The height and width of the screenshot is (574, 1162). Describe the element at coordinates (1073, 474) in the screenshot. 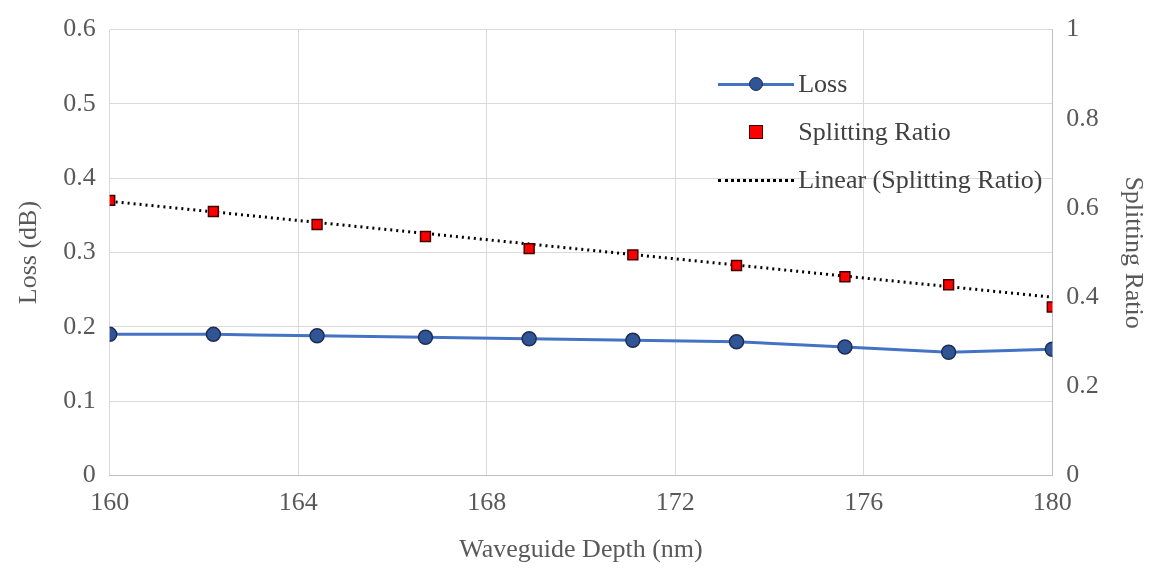

I see `y2-tick-label: 0` at that location.